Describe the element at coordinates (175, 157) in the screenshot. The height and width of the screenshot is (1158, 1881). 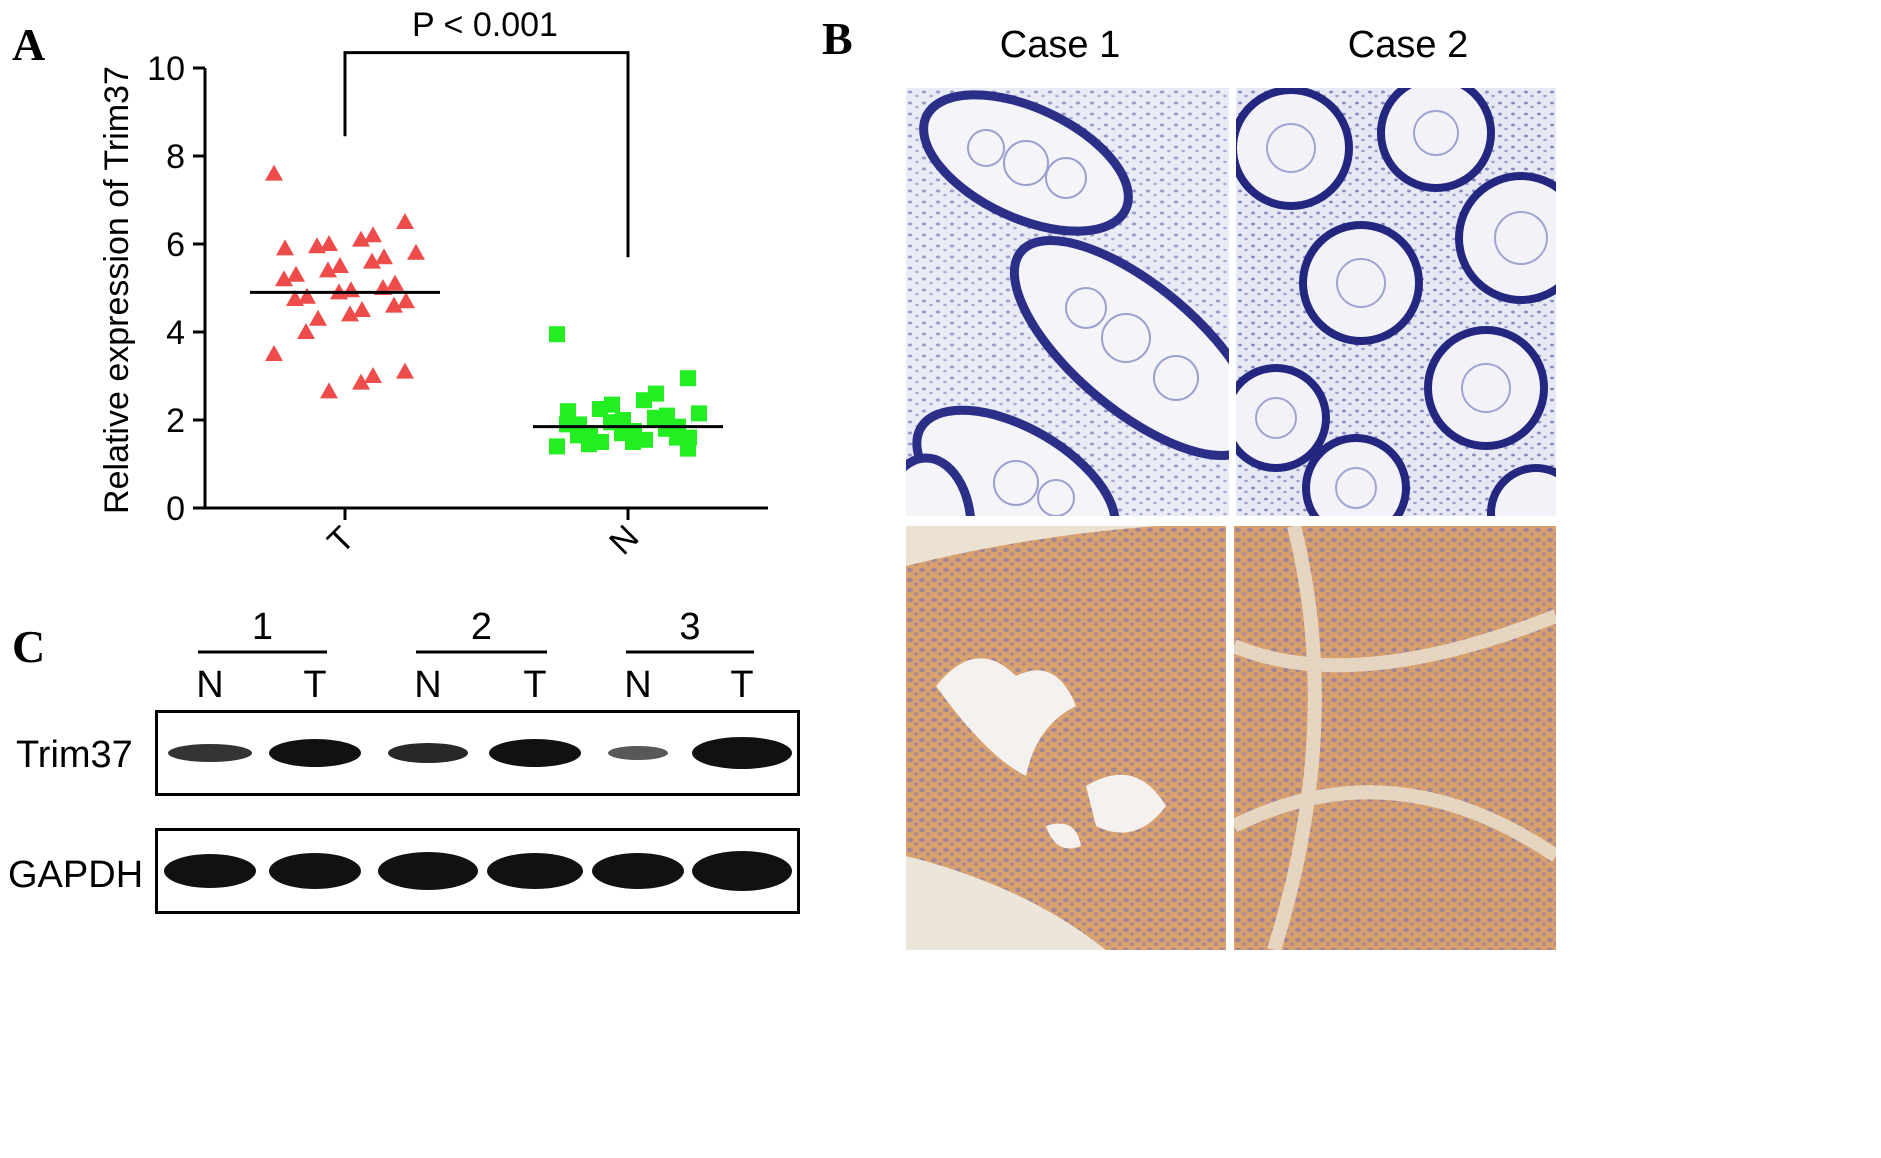
I see `y-tick-label: 8` at that location.